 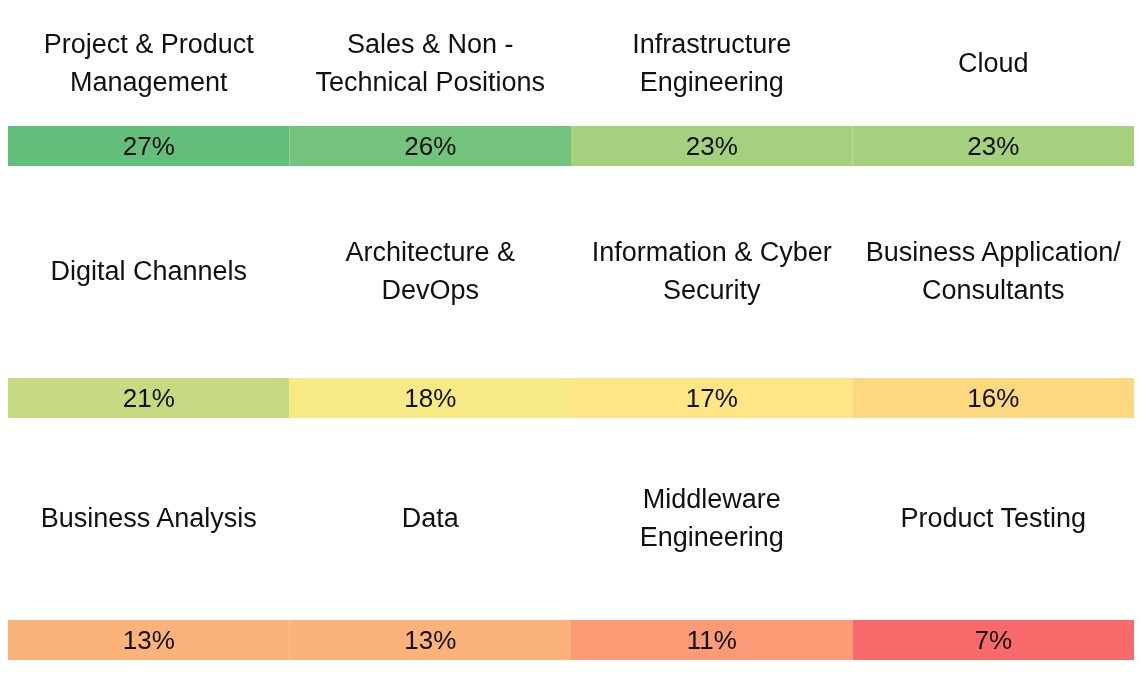 What do you see at coordinates (993, 518) in the screenshot?
I see `category-label: Product Testing` at bounding box center [993, 518].